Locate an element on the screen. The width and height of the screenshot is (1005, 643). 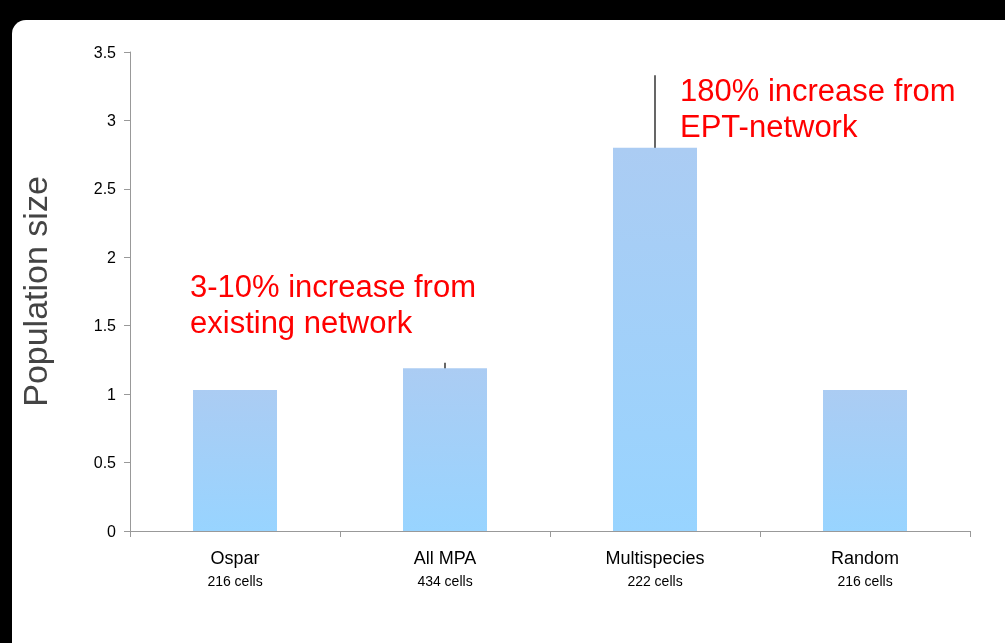
y-tick-label: 1 is located at coordinates (112, 394).